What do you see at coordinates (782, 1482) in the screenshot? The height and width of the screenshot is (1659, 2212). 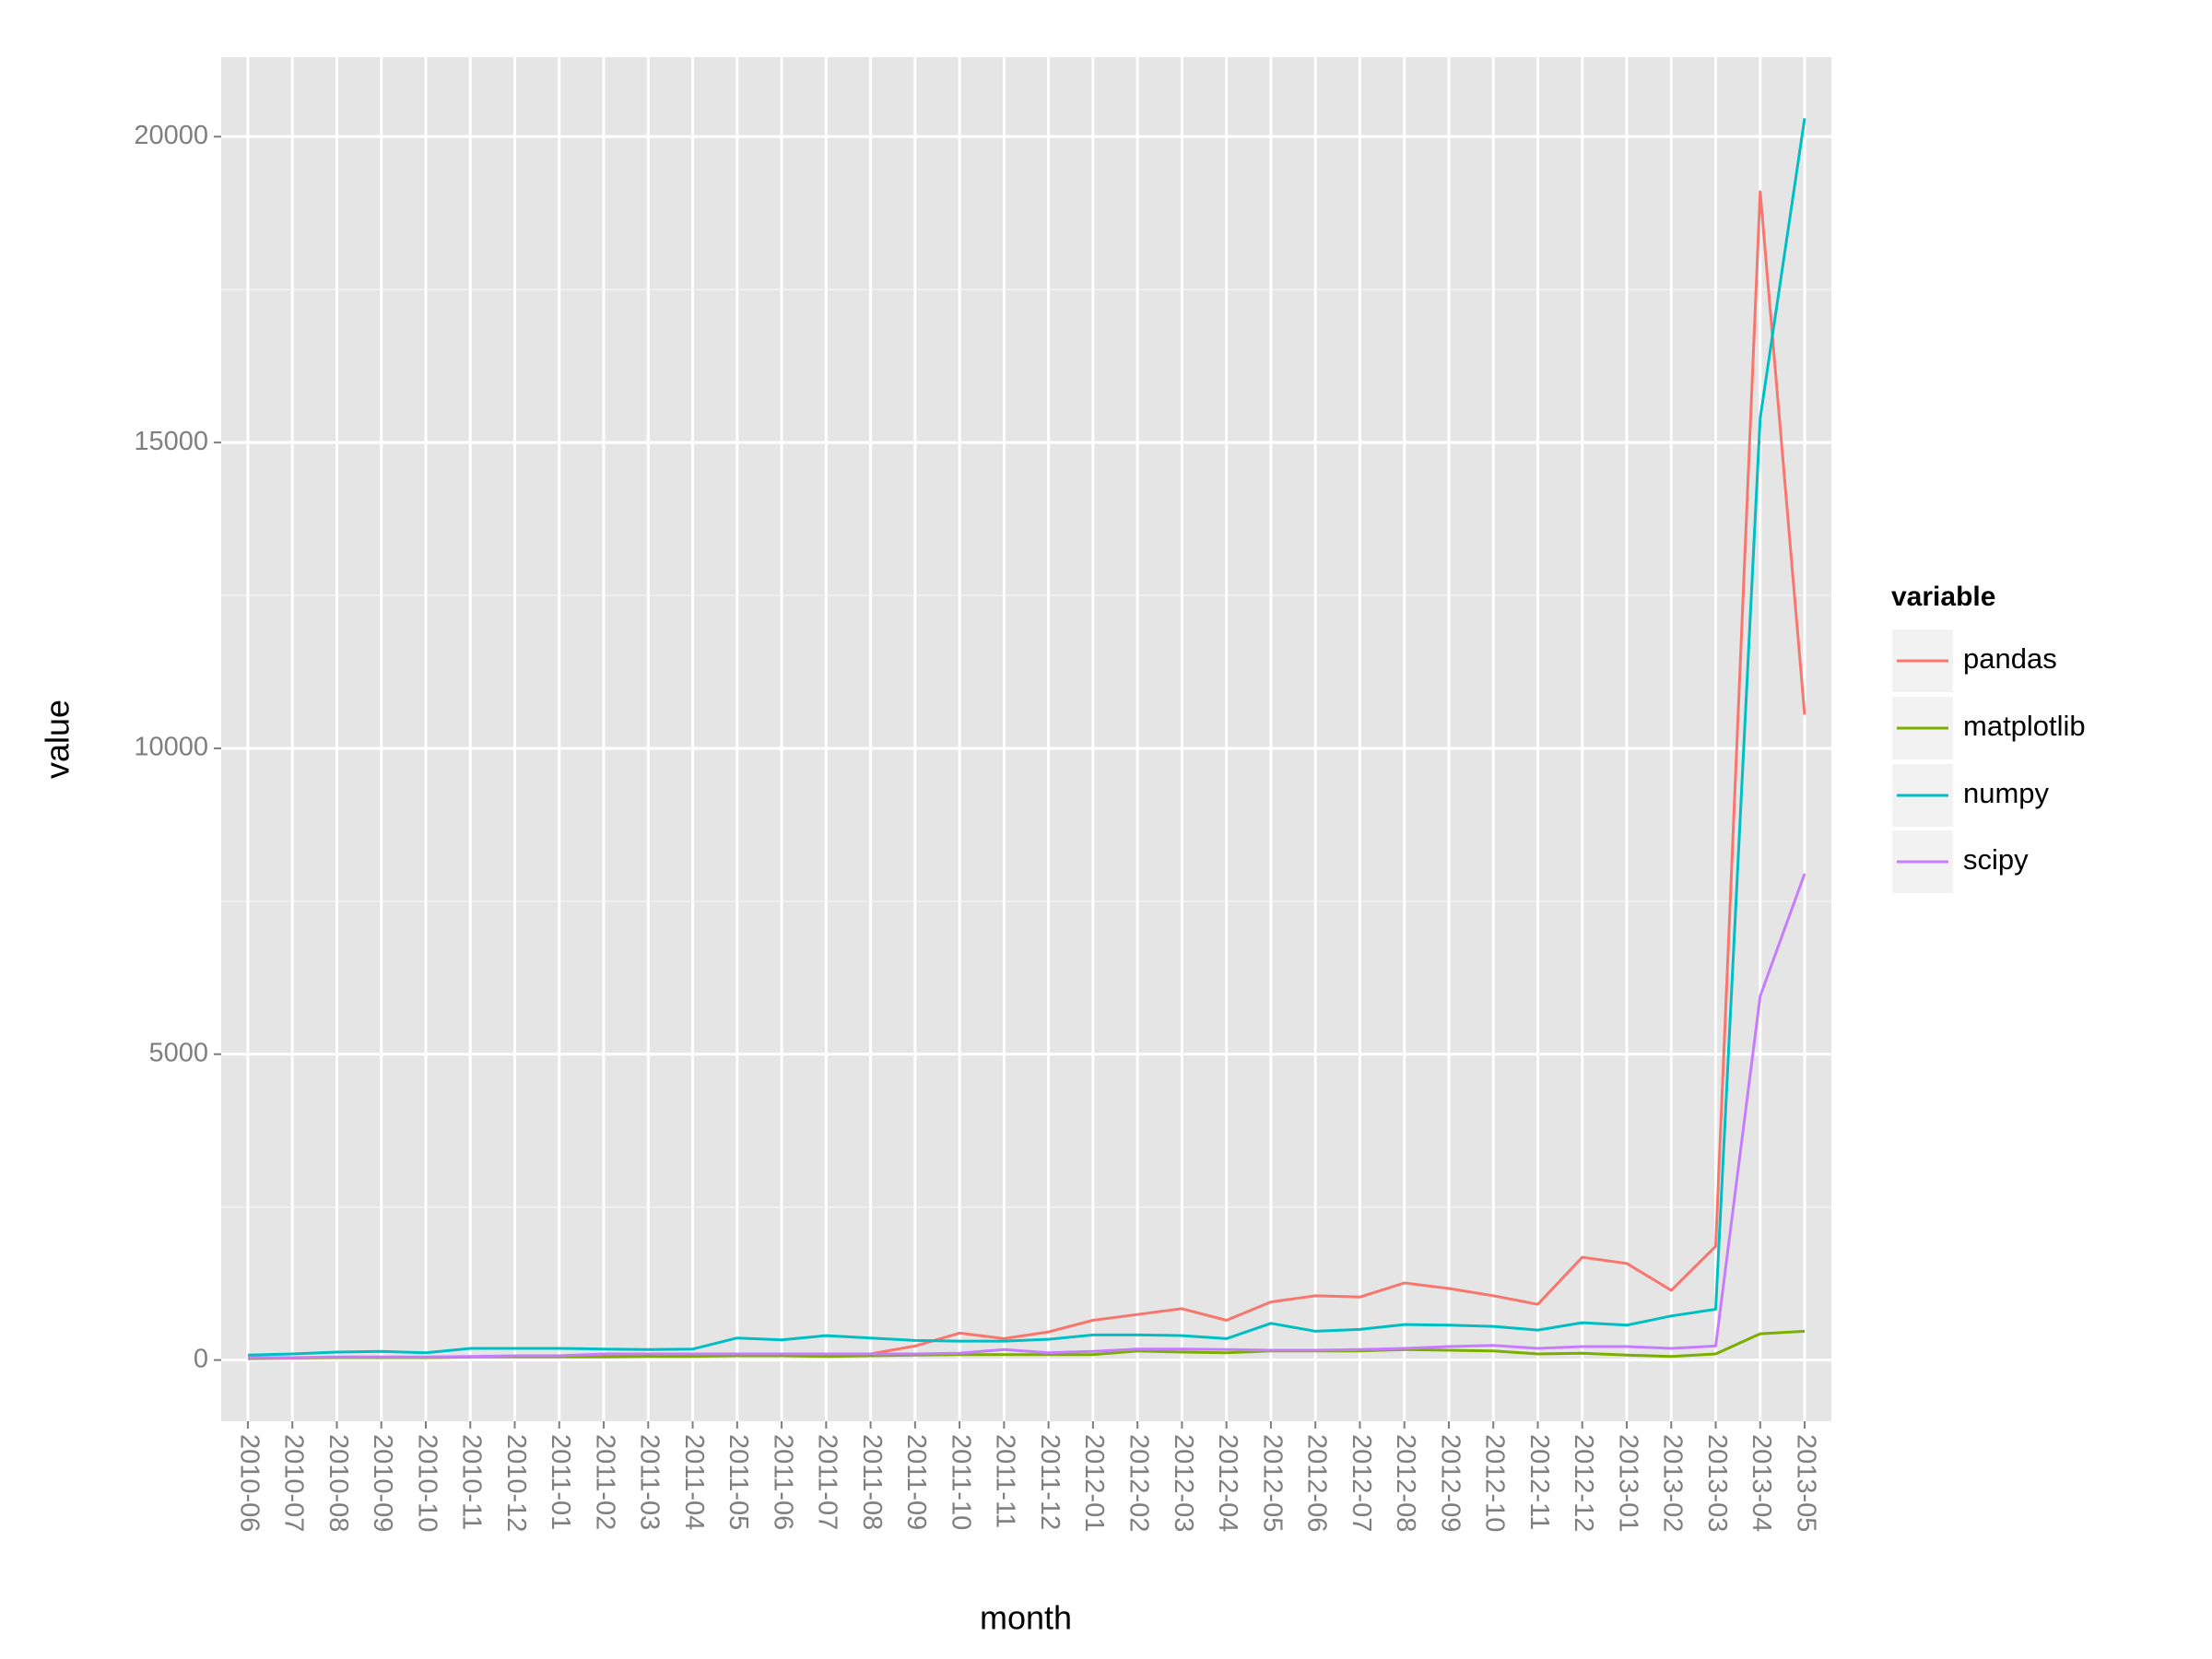 I see `x-tick-label: 2011-06` at bounding box center [782, 1482].